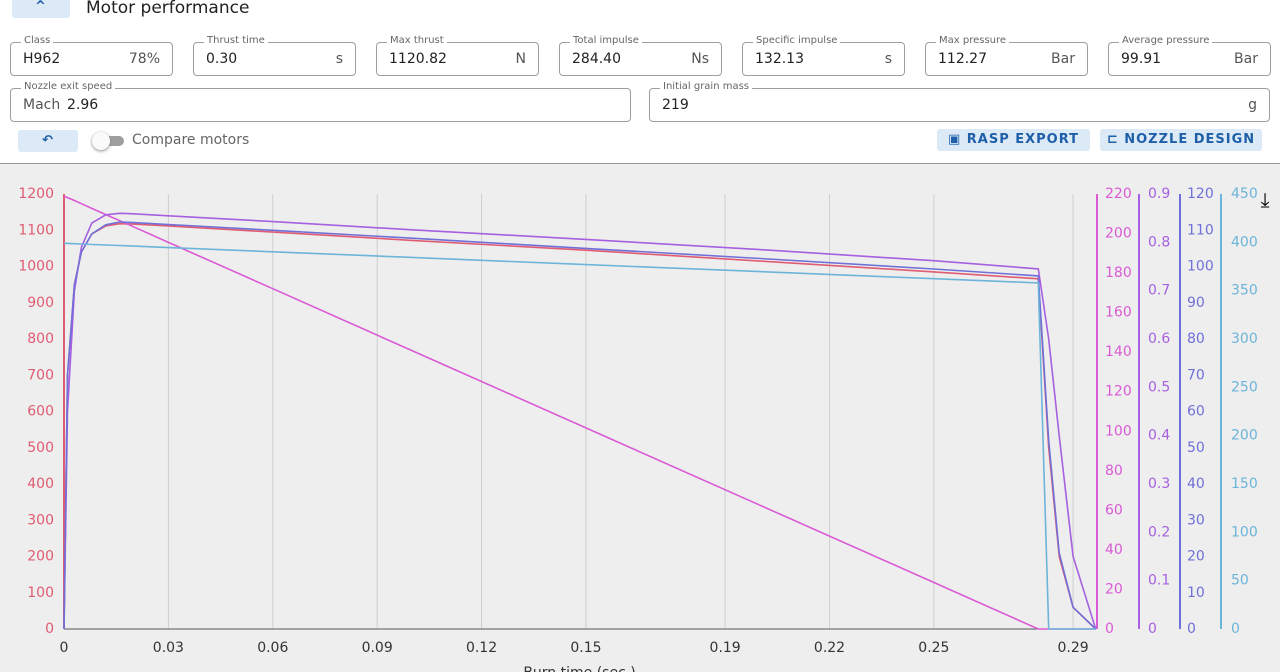 The width and height of the screenshot is (1280, 672). What do you see at coordinates (168, 648) in the screenshot?
I see `x-tick-label: 0.03` at bounding box center [168, 648].